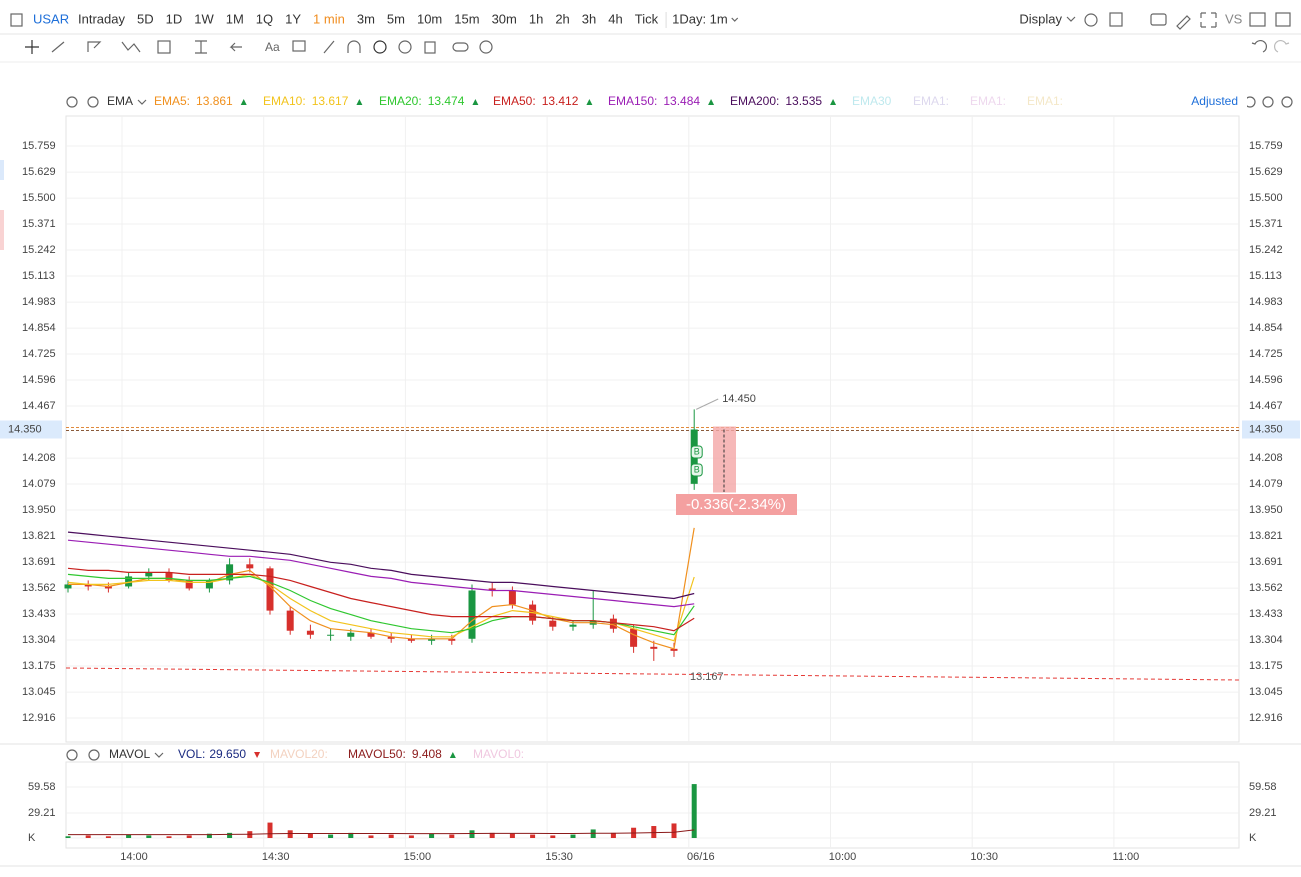  I want to click on period-button: 3h, so click(589, 18).